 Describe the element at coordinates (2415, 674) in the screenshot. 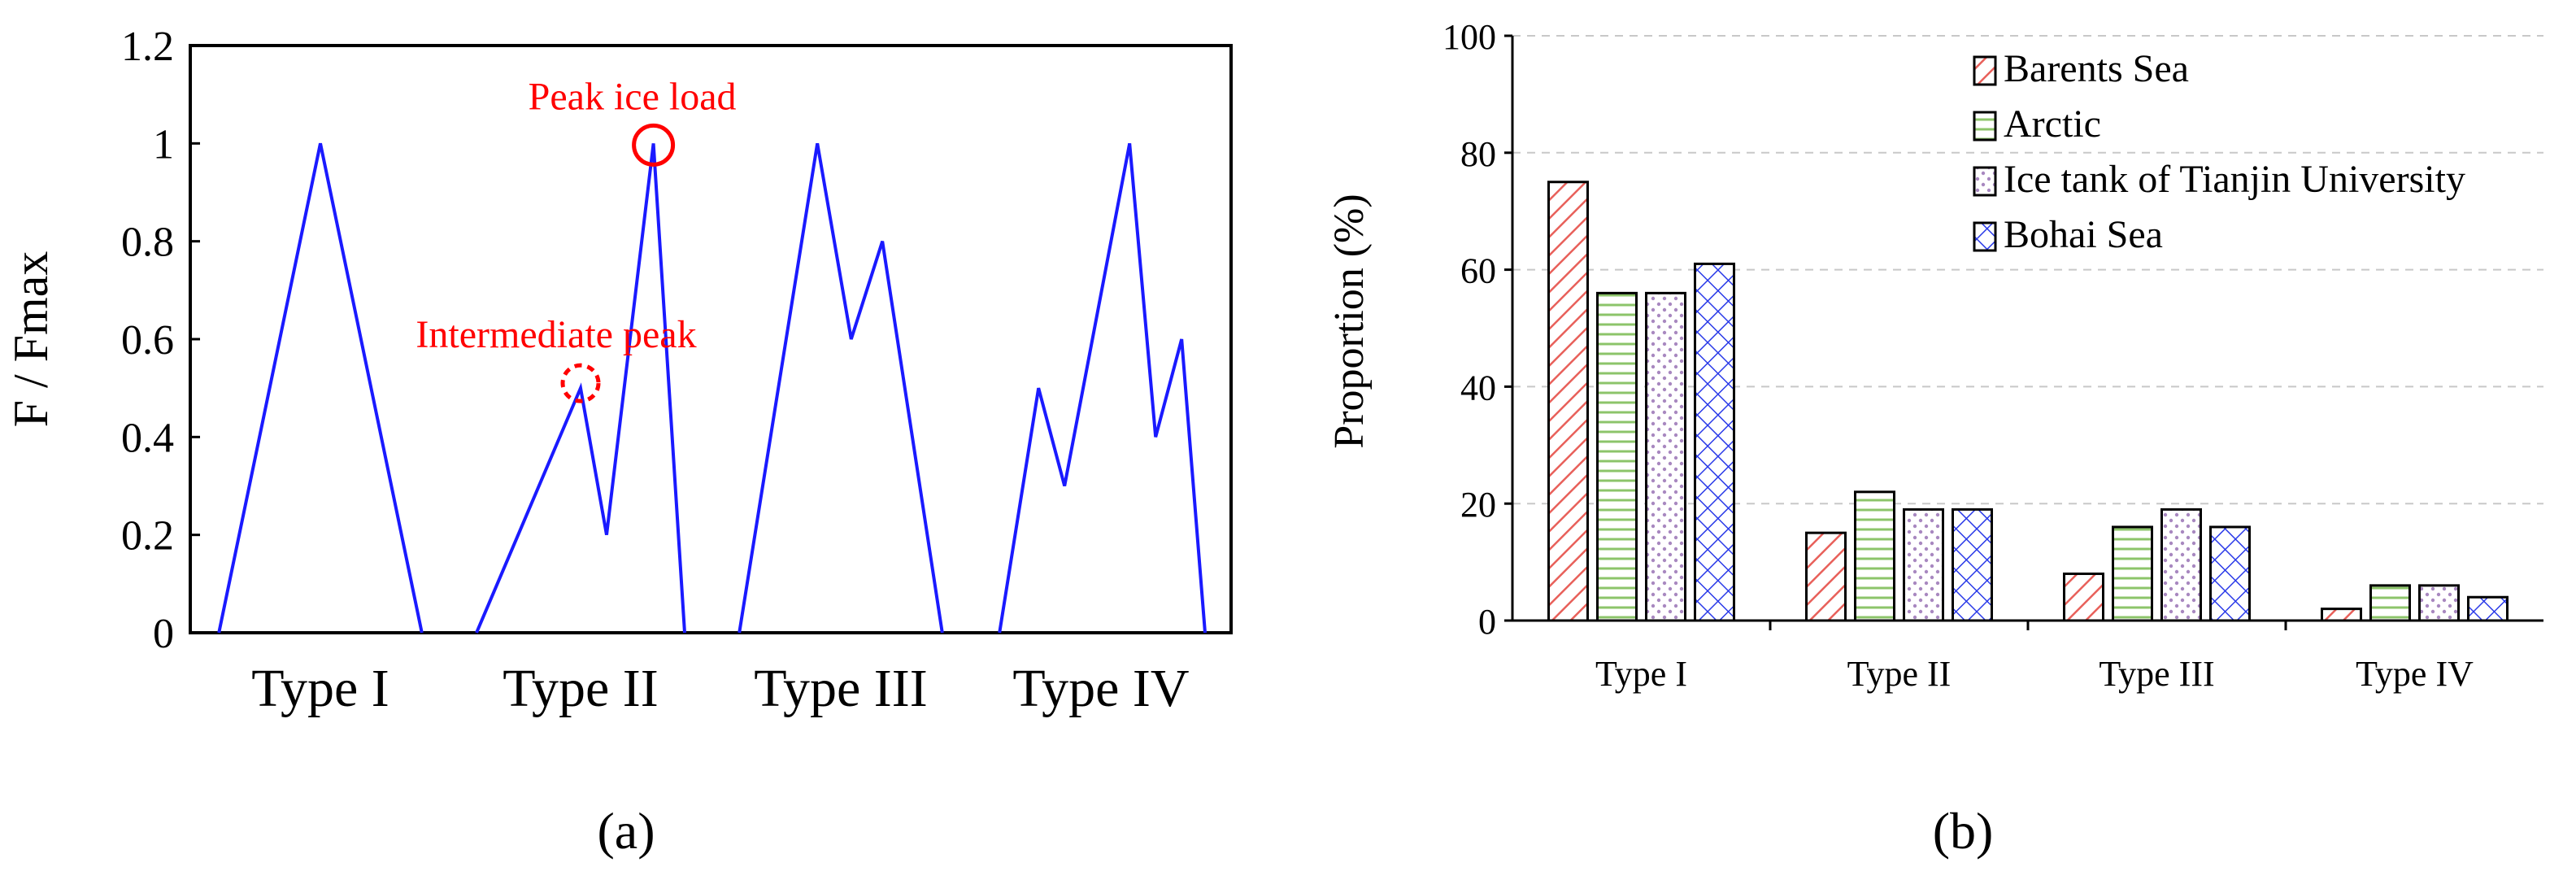

I see `panel-b-category-label: Type IV` at that location.